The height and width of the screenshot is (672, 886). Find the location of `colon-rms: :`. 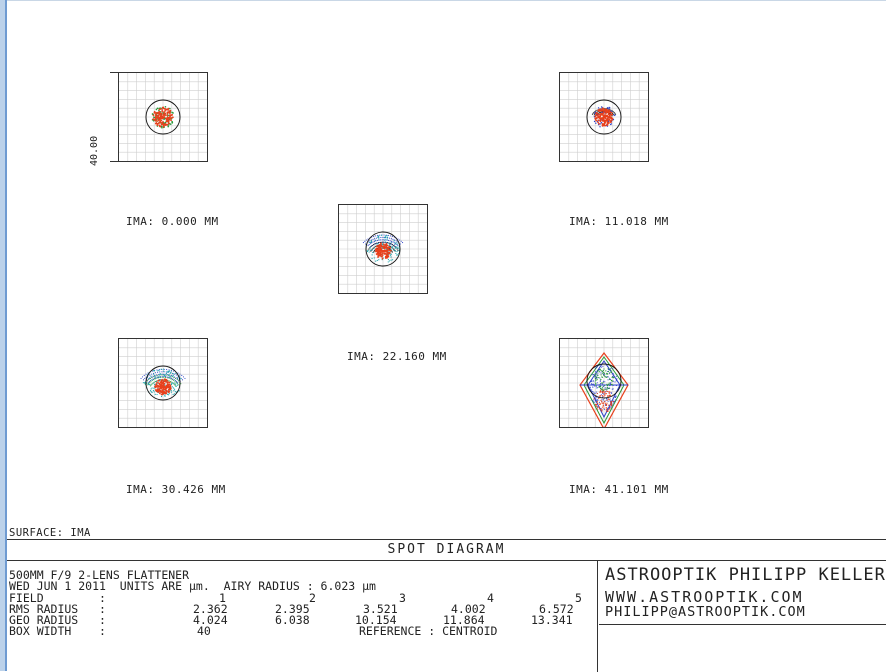

colon-rms: : is located at coordinates (102, 609).